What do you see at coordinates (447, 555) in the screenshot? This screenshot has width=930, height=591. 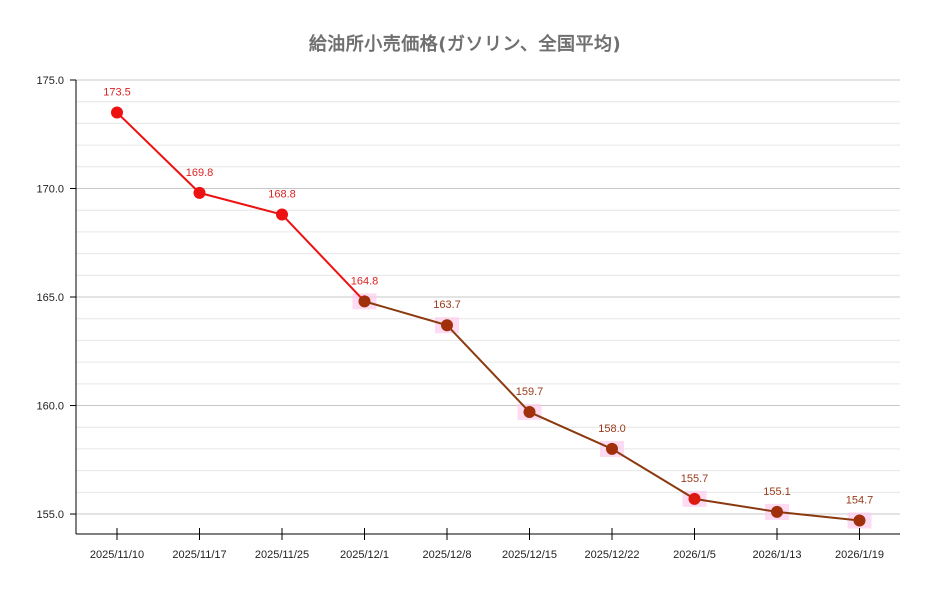 I see `x-tick-label: 2025/12/8` at bounding box center [447, 555].